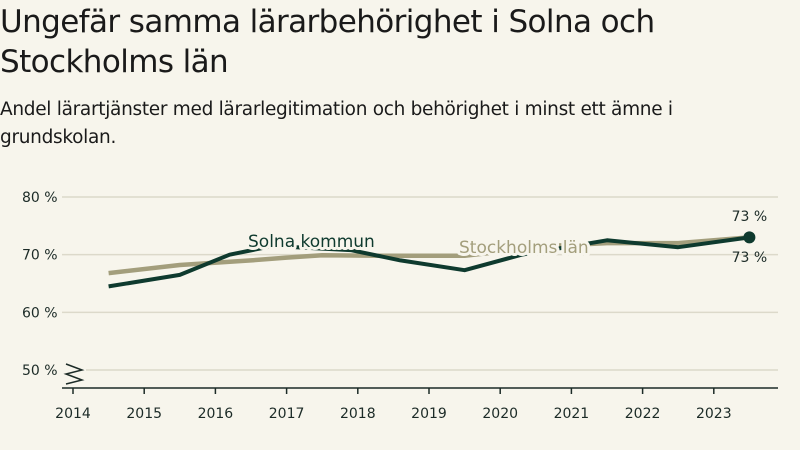 This screenshot has height=450, width=800. I want to click on x-tick-label-2020: 2020, so click(500, 414).